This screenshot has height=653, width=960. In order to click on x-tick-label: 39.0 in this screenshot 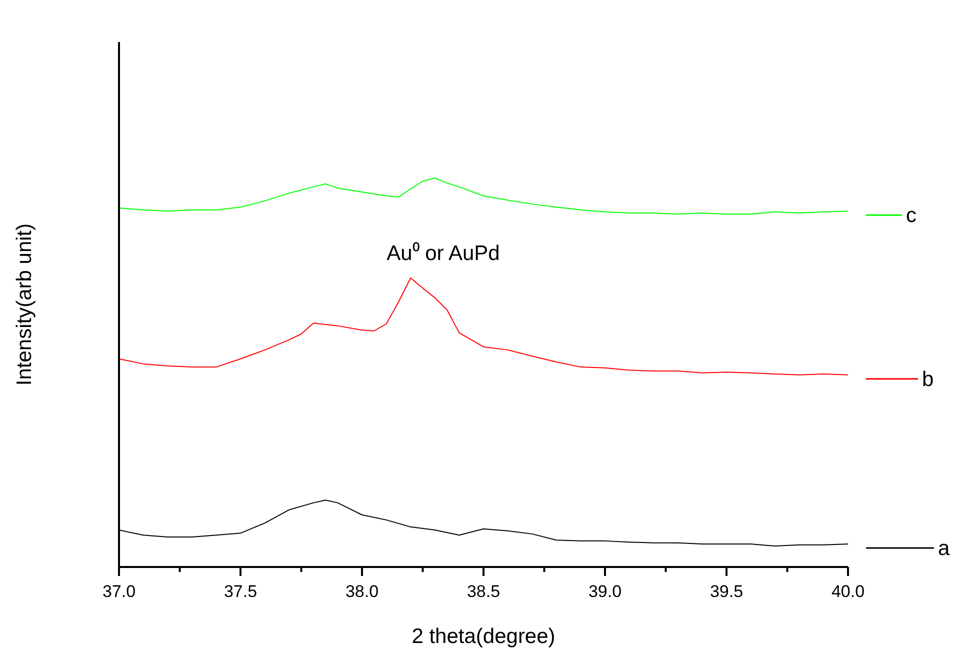, I will do `click(605, 591)`.